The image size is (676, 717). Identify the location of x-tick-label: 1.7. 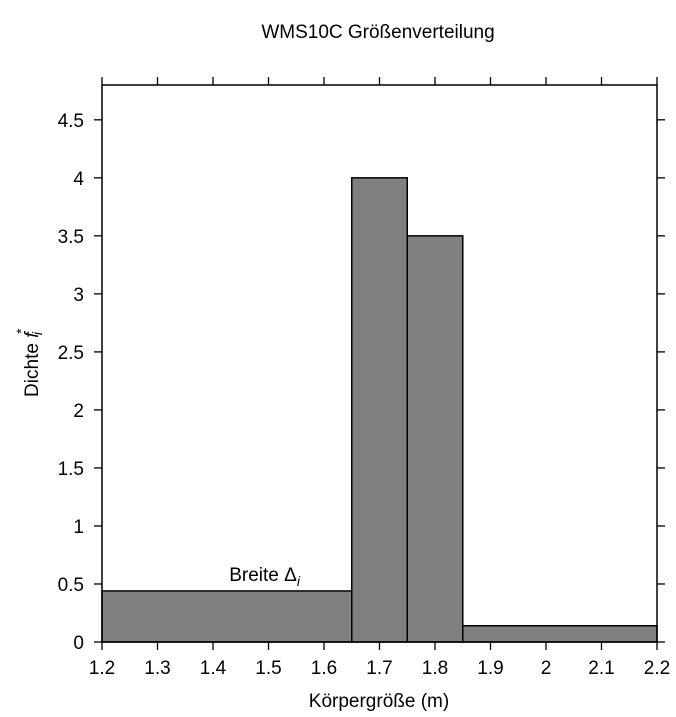
(379, 668).